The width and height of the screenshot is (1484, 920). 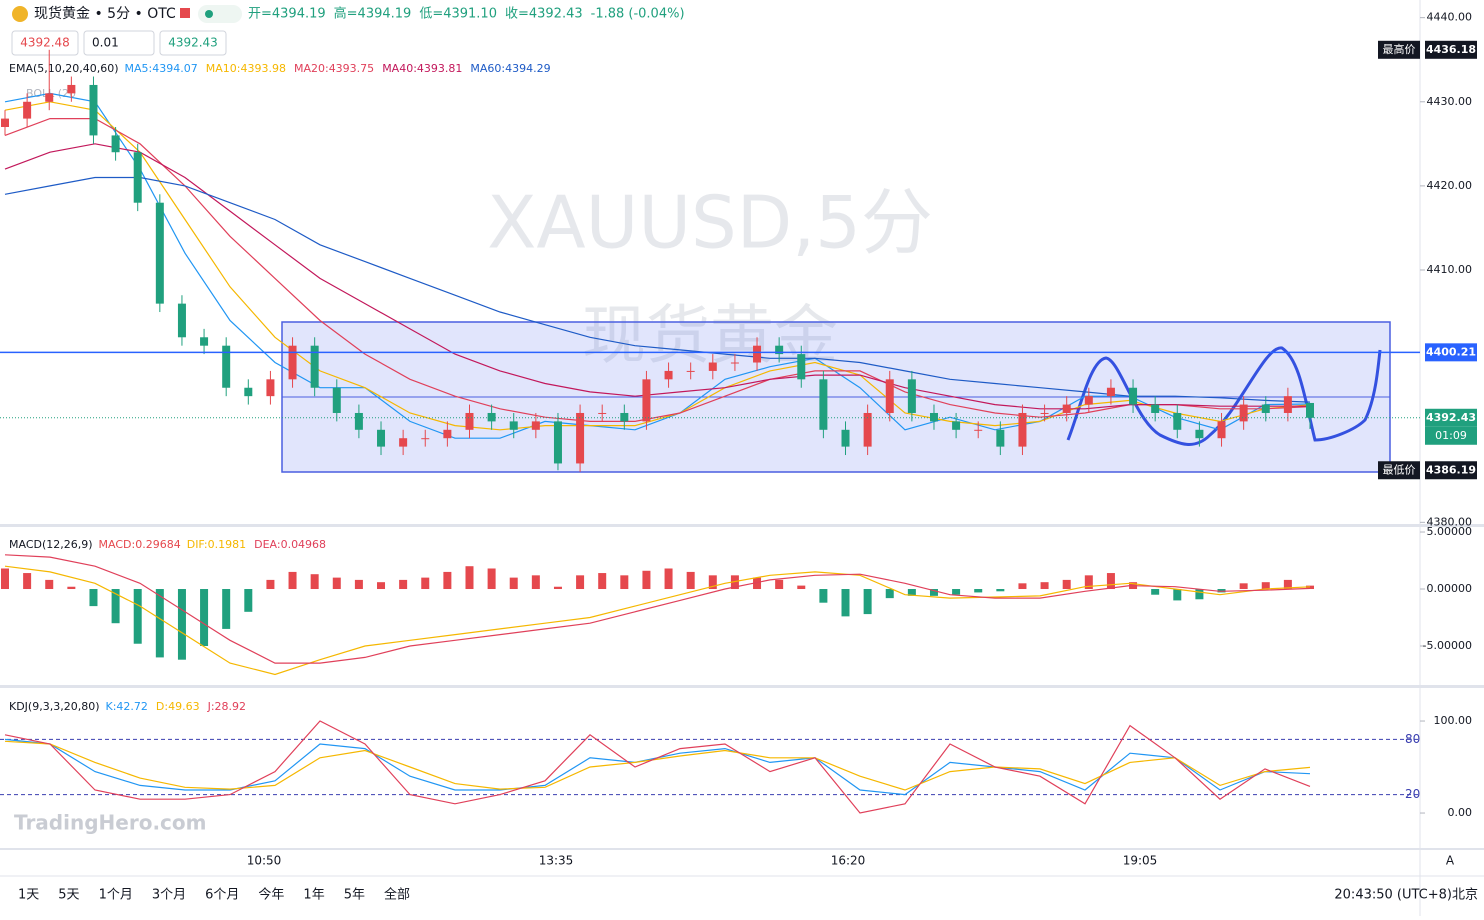 I want to click on watermark: XAUUSD,5分, so click(x=710, y=223).